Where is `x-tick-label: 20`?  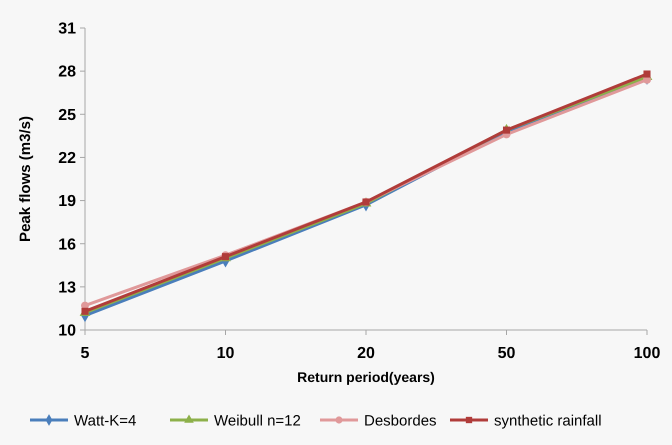
x-tick-label: 20 is located at coordinates (366, 353).